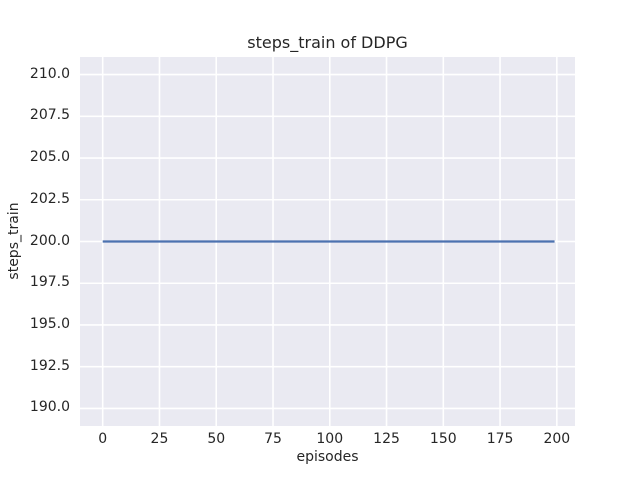  Describe the element at coordinates (159, 439) in the screenshot. I see `x-tick-label: 25` at that location.